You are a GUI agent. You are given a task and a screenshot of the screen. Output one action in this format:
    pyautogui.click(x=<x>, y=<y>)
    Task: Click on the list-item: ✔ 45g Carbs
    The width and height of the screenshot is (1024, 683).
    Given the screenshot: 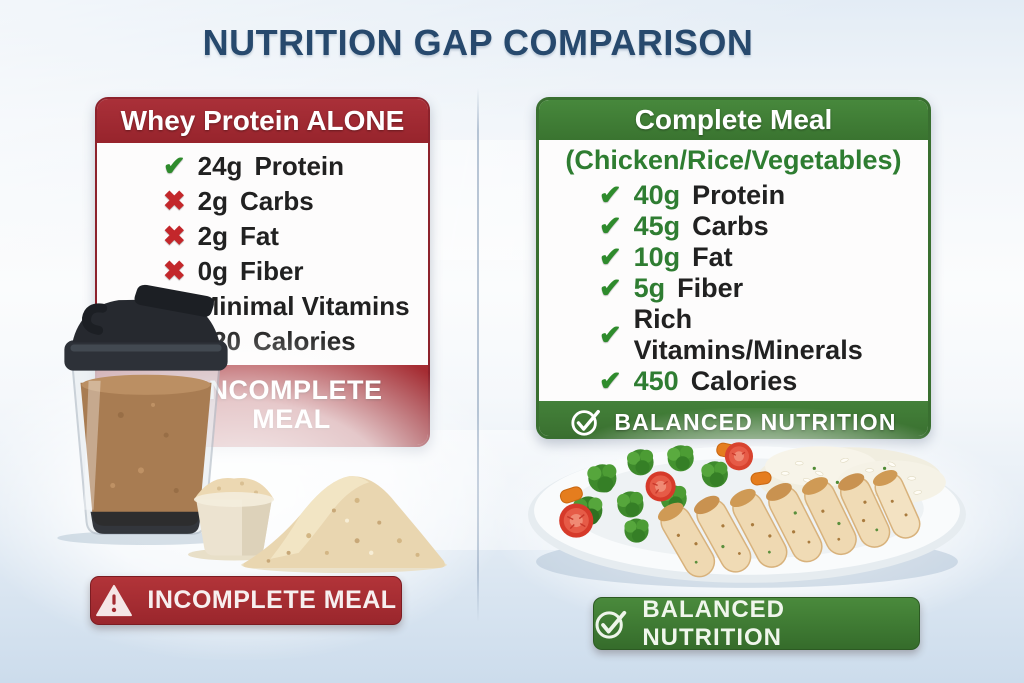 What is the action you would take?
    pyautogui.click(x=733, y=226)
    